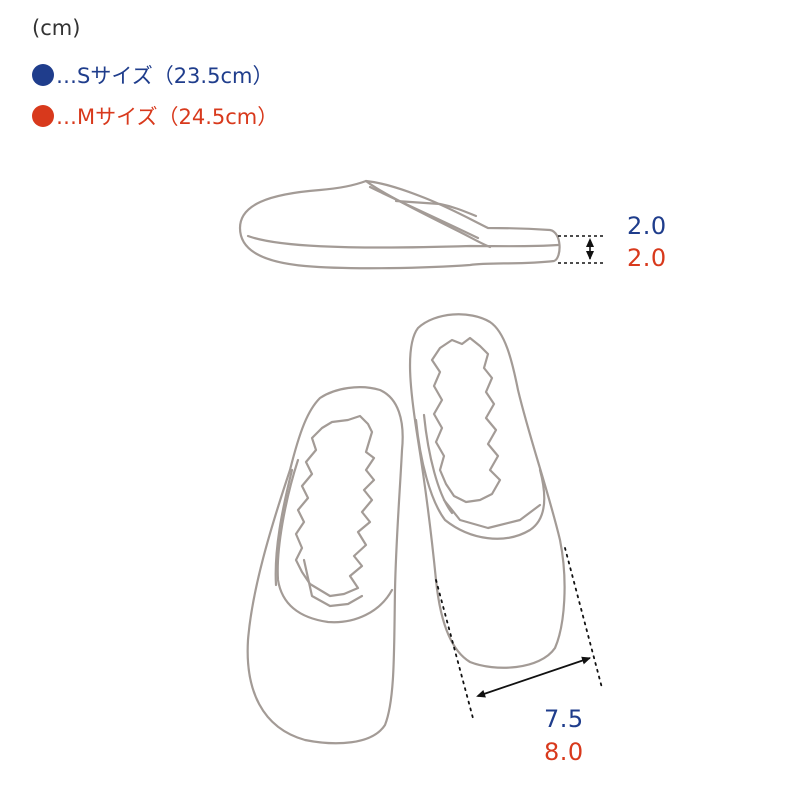 This screenshot has height=800, width=800. Describe the element at coordinates (487, 491) in the screenshot. I see `right-slipper-top-view` at that location.